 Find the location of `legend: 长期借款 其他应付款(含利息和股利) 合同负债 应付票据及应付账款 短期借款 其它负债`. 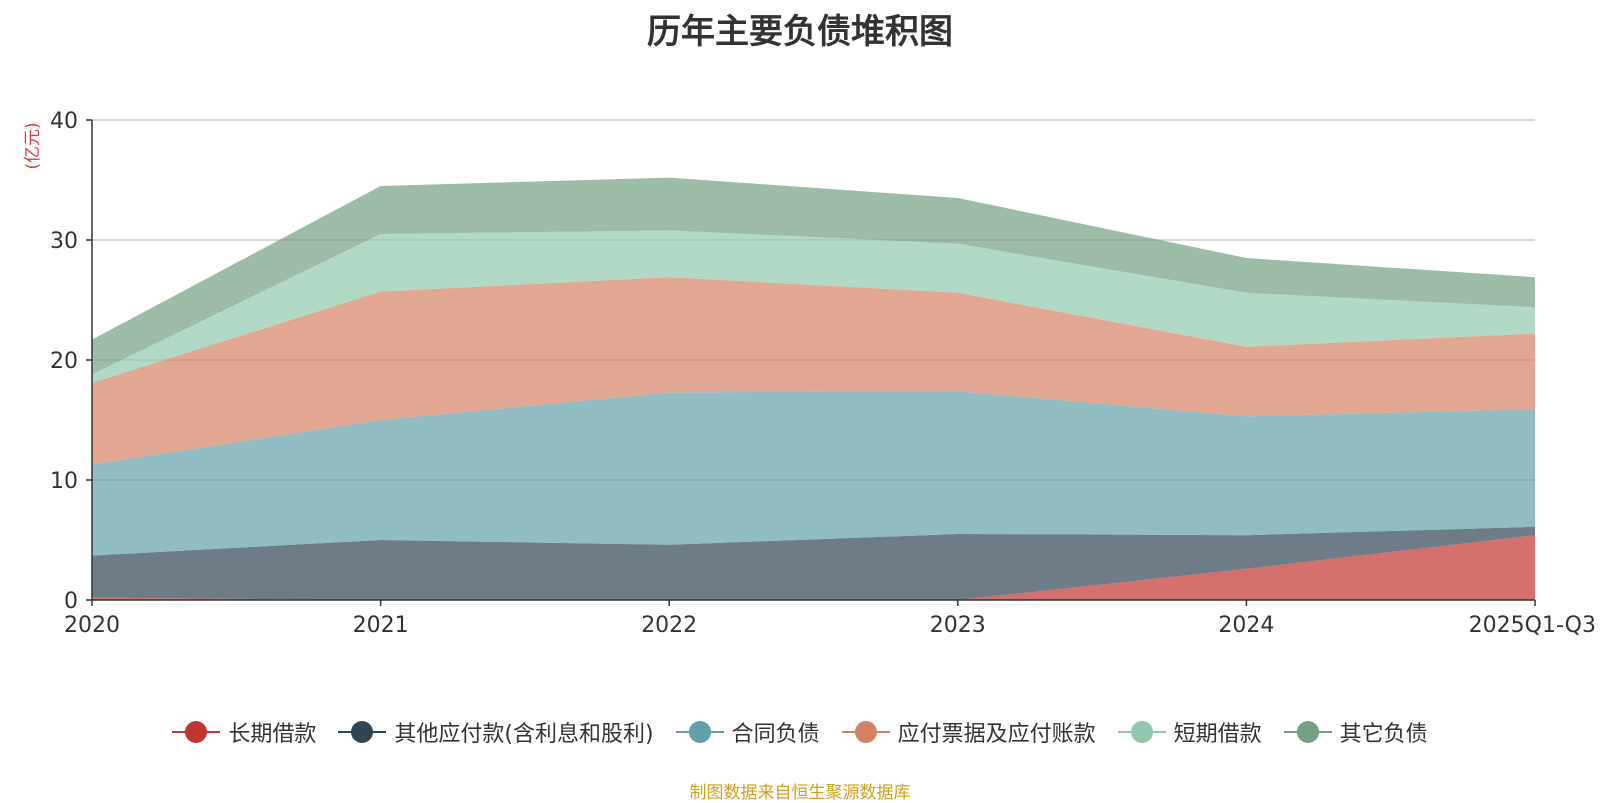

legend: 长期借款 其他应付款(含利息和股利) 合同负债 应付票据及应付账款 短期借款 其它负债 is located at coordinates (800, 732).